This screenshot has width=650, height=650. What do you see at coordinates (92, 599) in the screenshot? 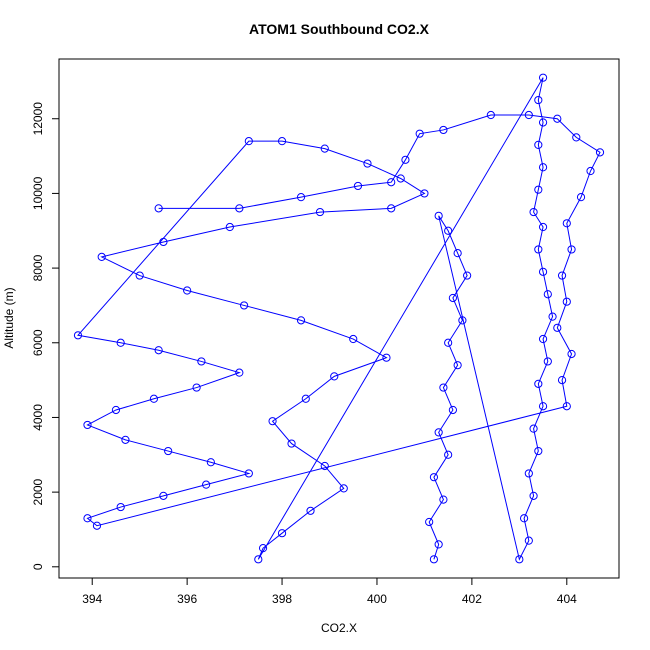
I see `x-tick-label: 394` at bounding box center [92, 599].